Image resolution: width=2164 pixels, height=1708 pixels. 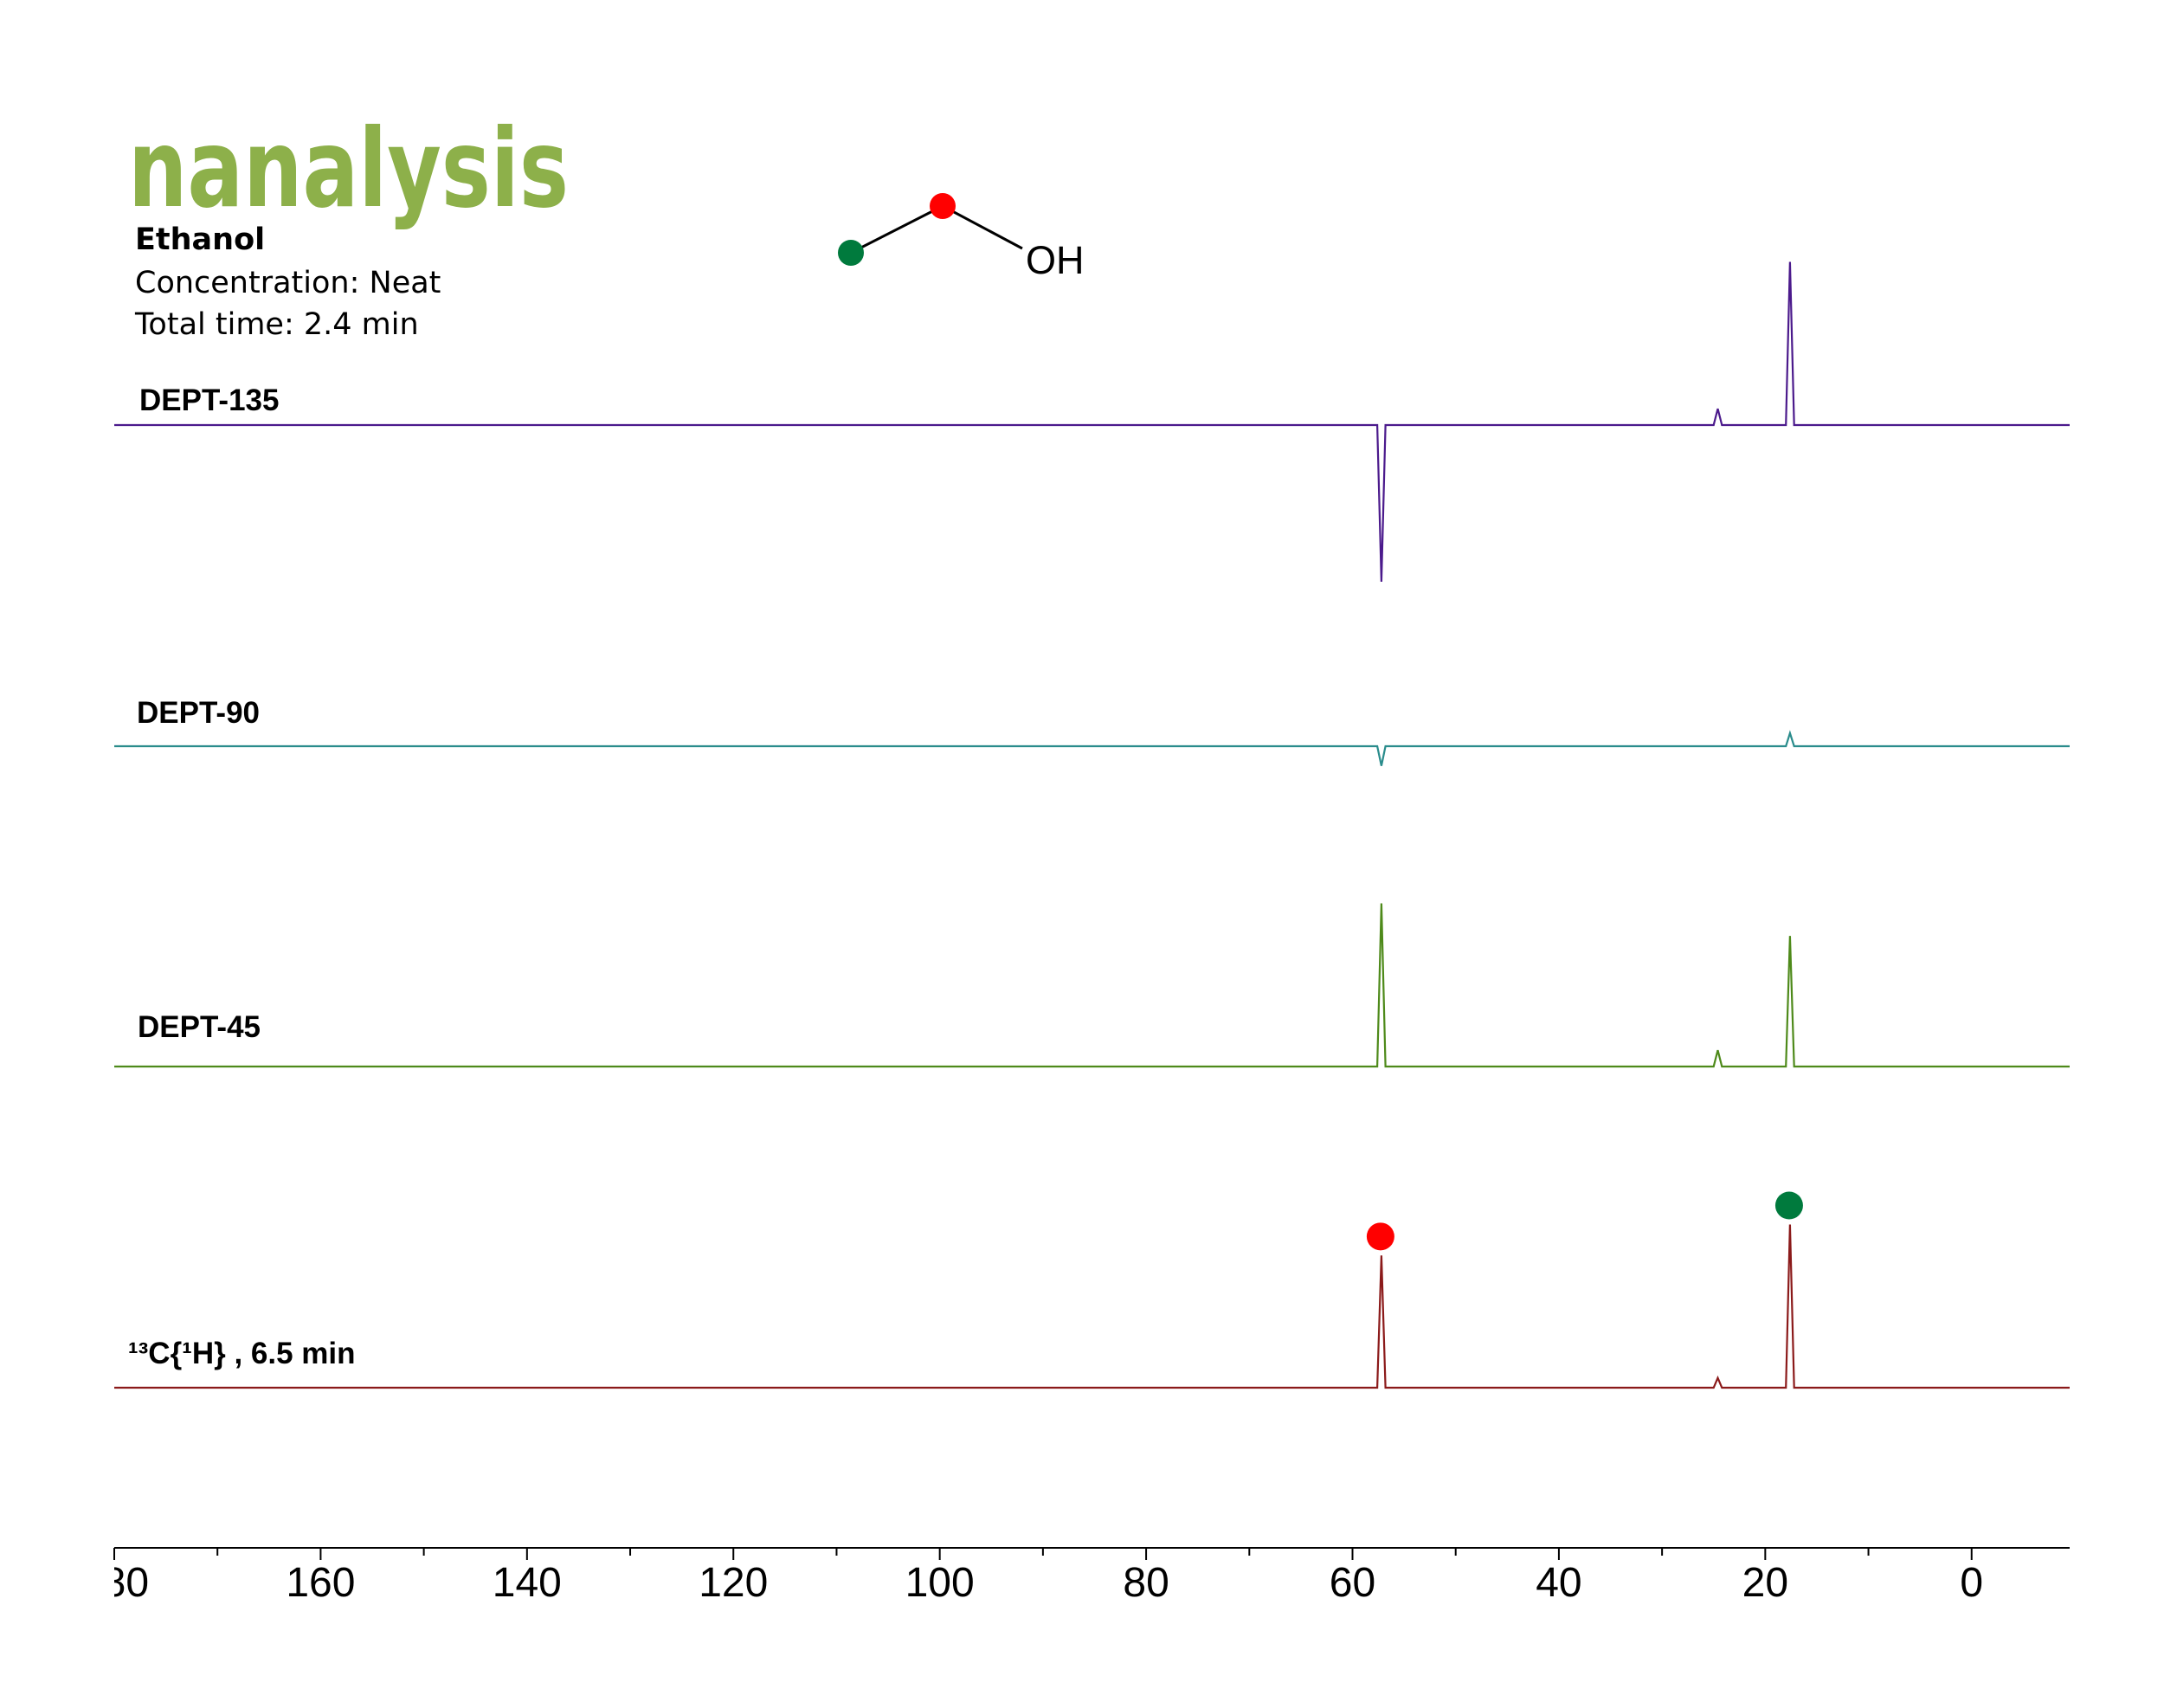 I want to click on logo: nanalysis, so click(x=348, y=169).